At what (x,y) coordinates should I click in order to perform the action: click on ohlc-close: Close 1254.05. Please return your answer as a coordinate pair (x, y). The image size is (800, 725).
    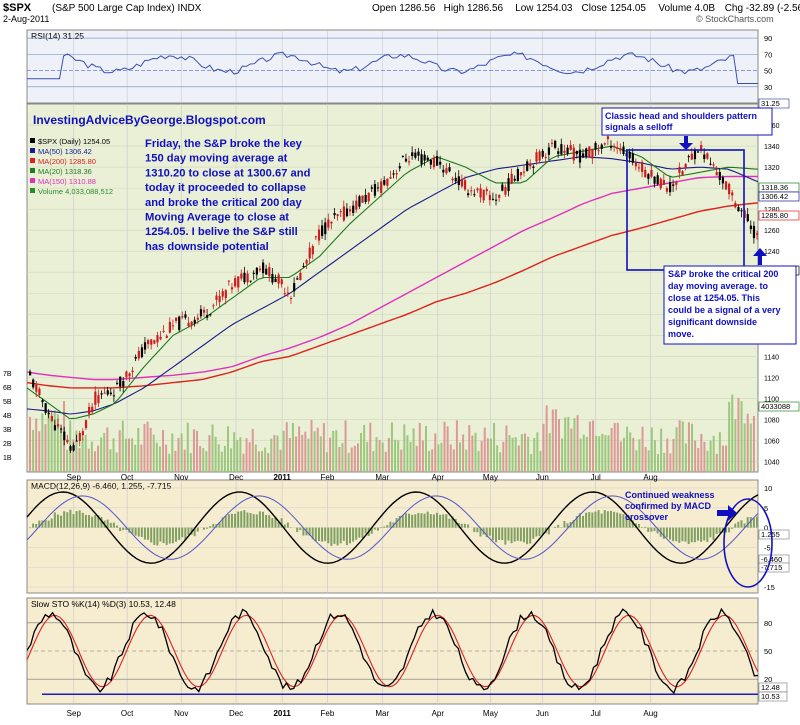
    Looking at the image, I should click on (614, 8).